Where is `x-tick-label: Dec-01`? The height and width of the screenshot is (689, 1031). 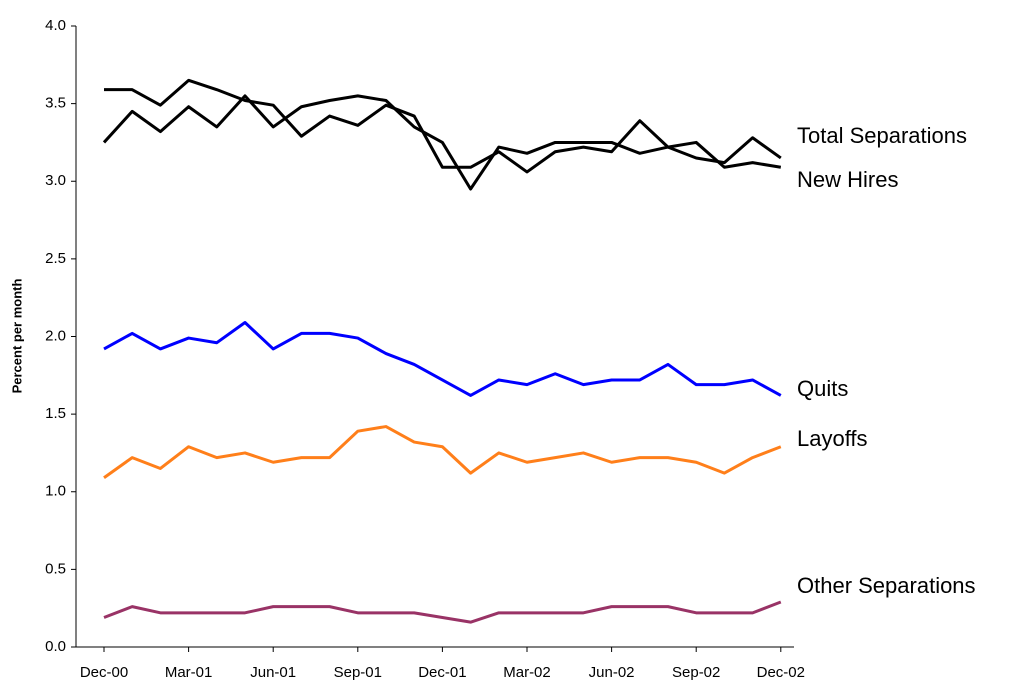 x-tick-label: Dec-01 is located at coordinates (442, 672).